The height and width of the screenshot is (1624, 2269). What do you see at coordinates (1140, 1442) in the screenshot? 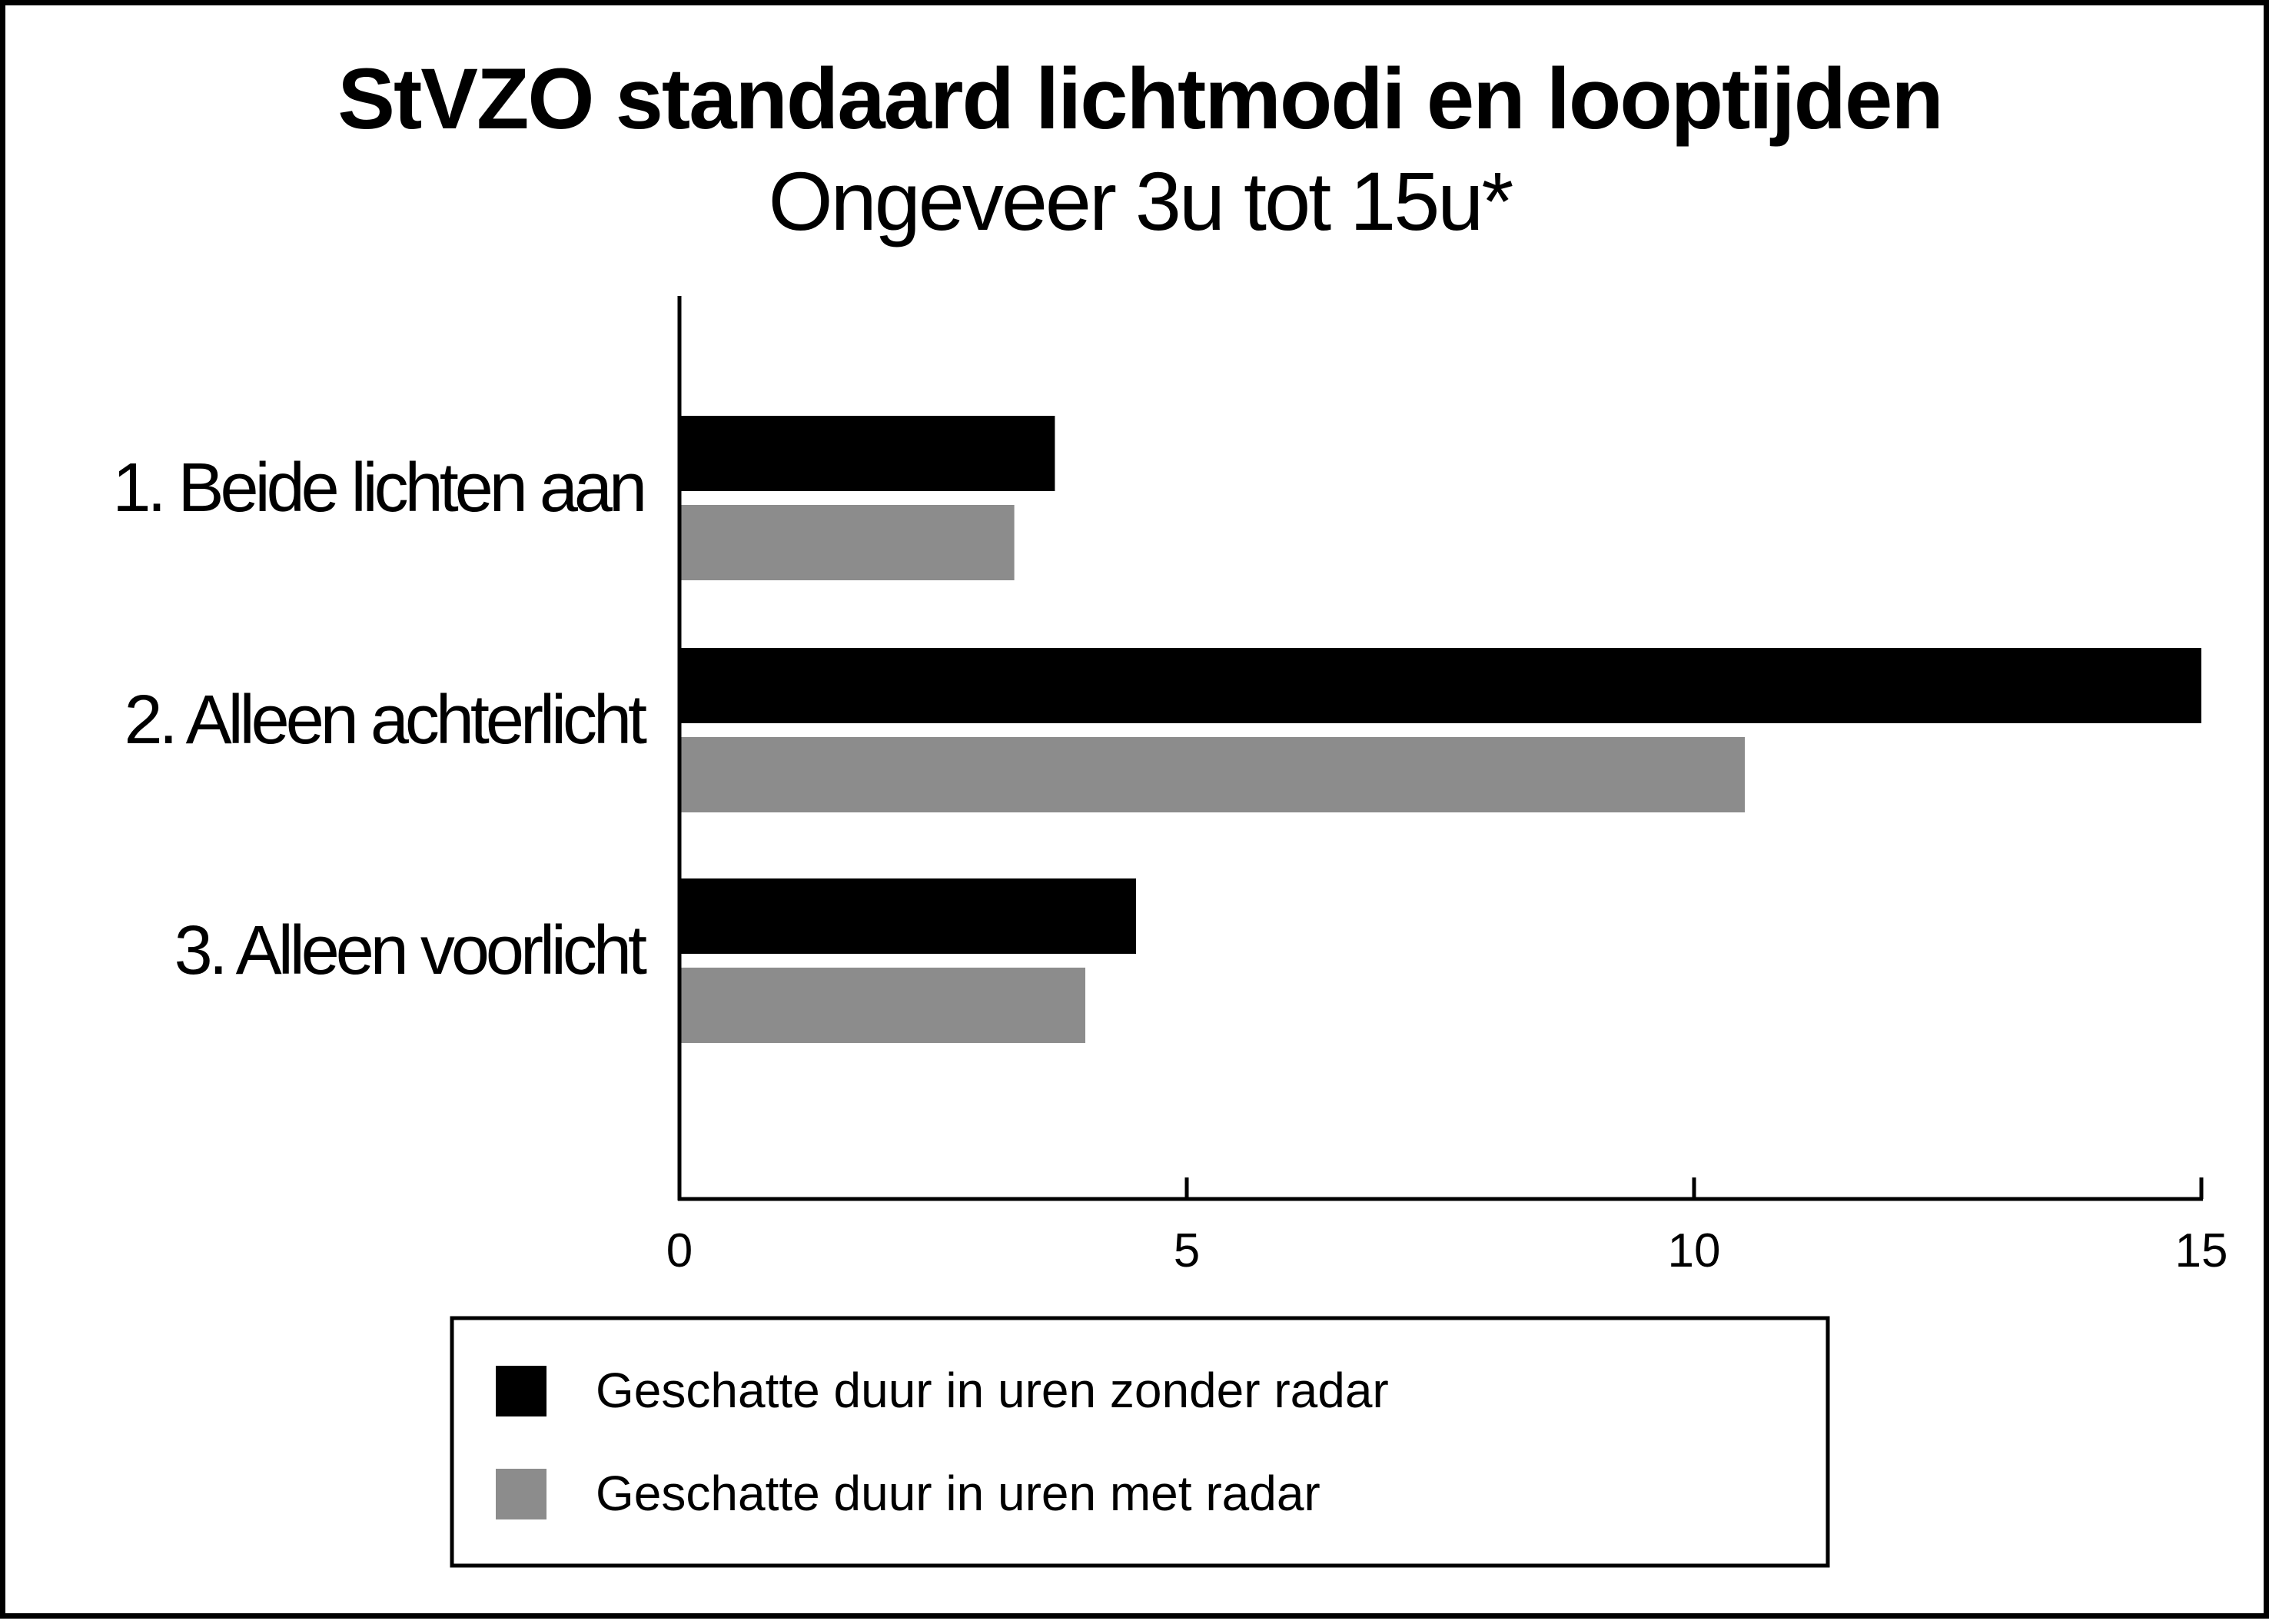
I see `legend-box` at bounding box center [1140, 1442].